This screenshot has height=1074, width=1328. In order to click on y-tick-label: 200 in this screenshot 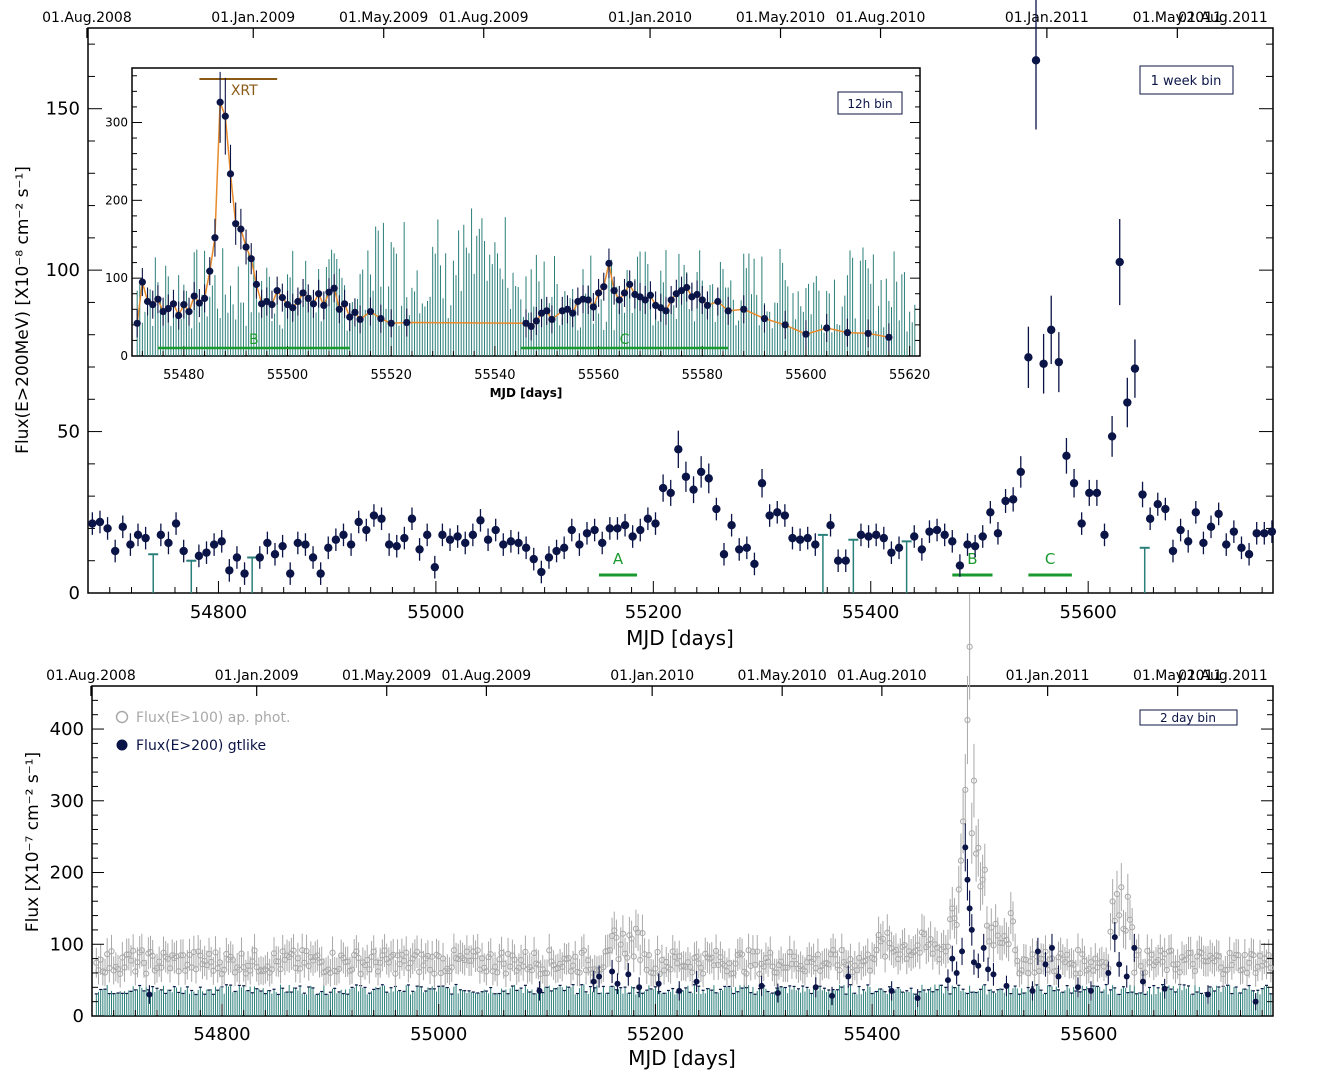, I will do `click(67, 873)`.